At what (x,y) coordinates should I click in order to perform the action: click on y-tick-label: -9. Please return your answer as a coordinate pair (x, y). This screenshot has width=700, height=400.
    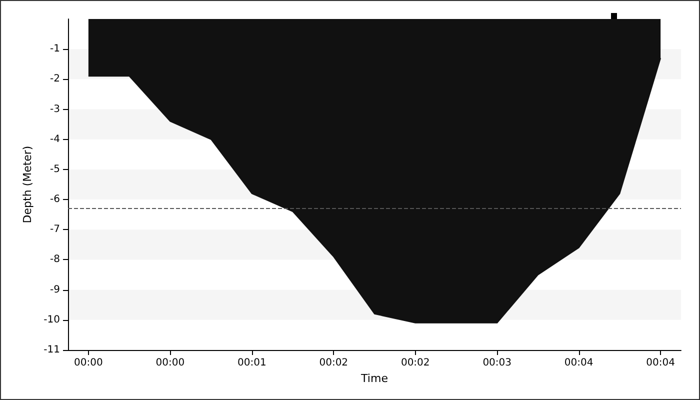
    Looking at the image, I should click on (55, 290).